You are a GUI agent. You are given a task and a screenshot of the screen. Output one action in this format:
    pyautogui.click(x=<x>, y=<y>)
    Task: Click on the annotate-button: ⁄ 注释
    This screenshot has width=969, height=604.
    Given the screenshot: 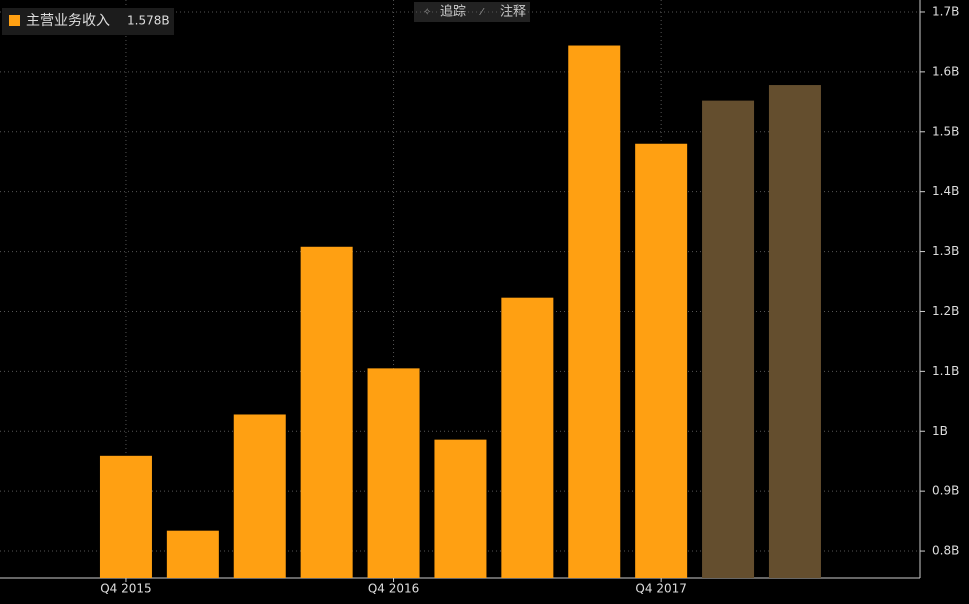 What is the action you would take?
    pyautogui.click(x=502, y=12)
    